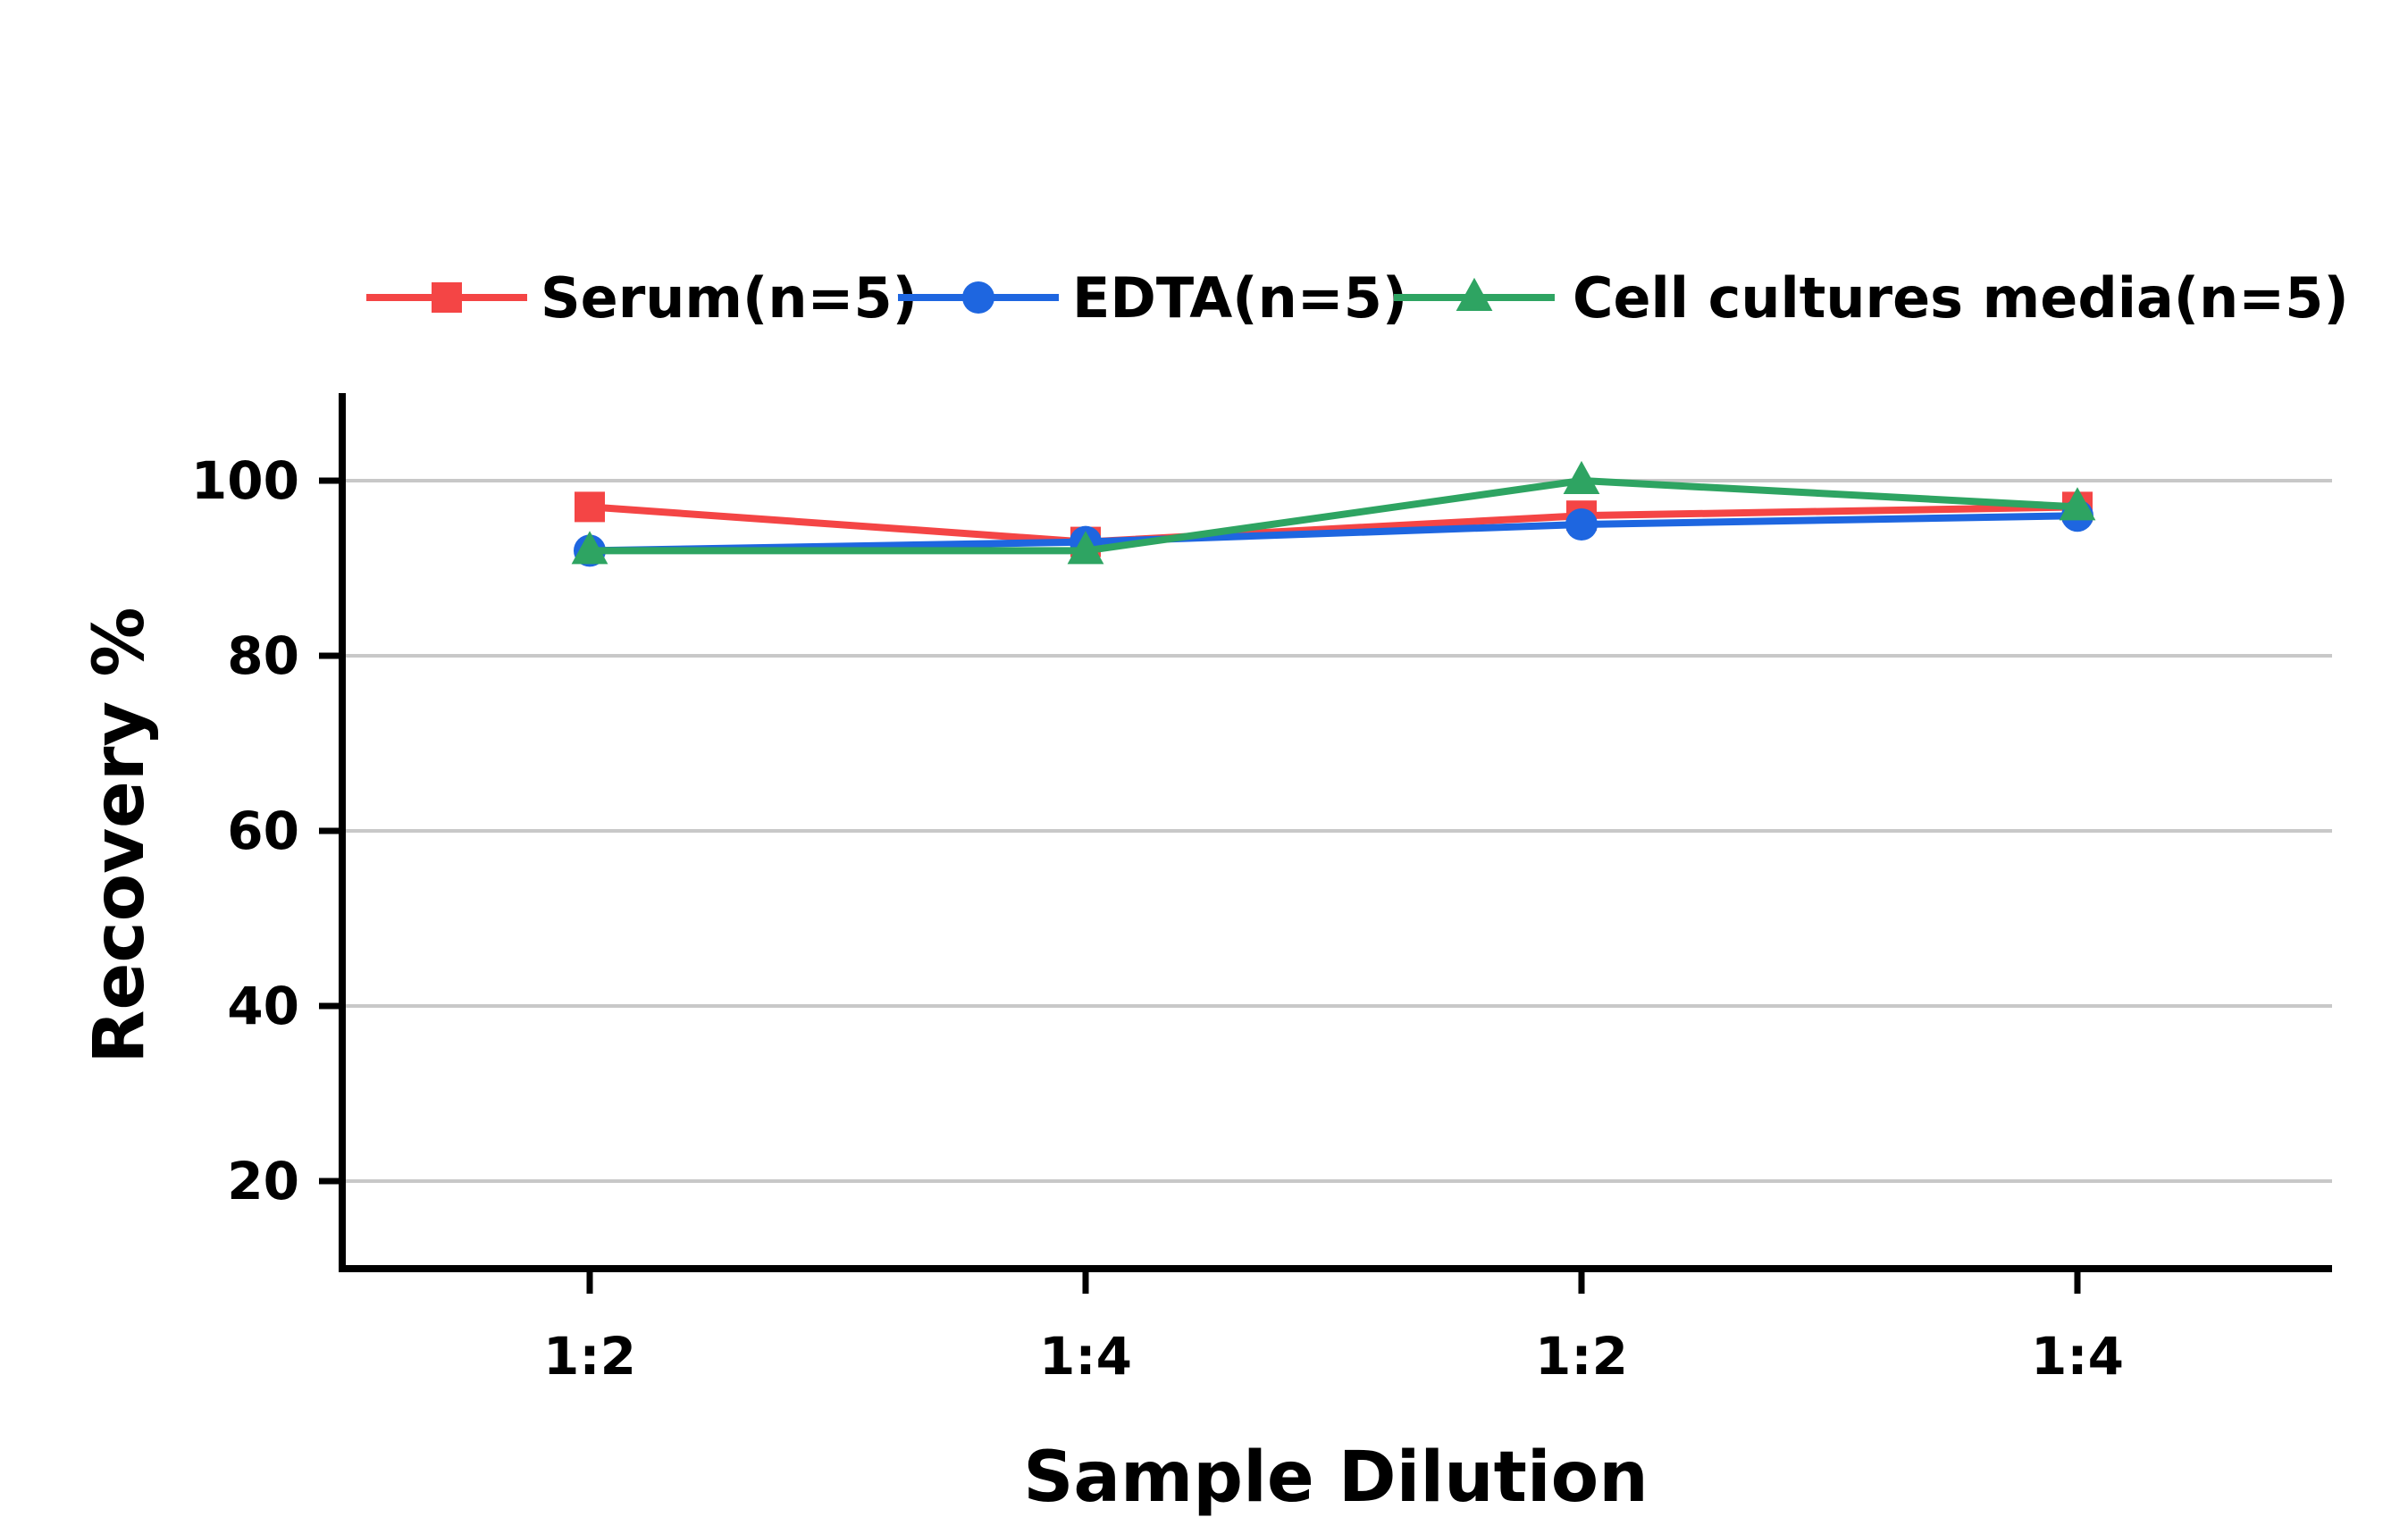 This screenshot has width=2408, height=1534. I want to click on x-axis-ticks: 1:2 1:4 1:2 1:4, so click(1333, 1328).